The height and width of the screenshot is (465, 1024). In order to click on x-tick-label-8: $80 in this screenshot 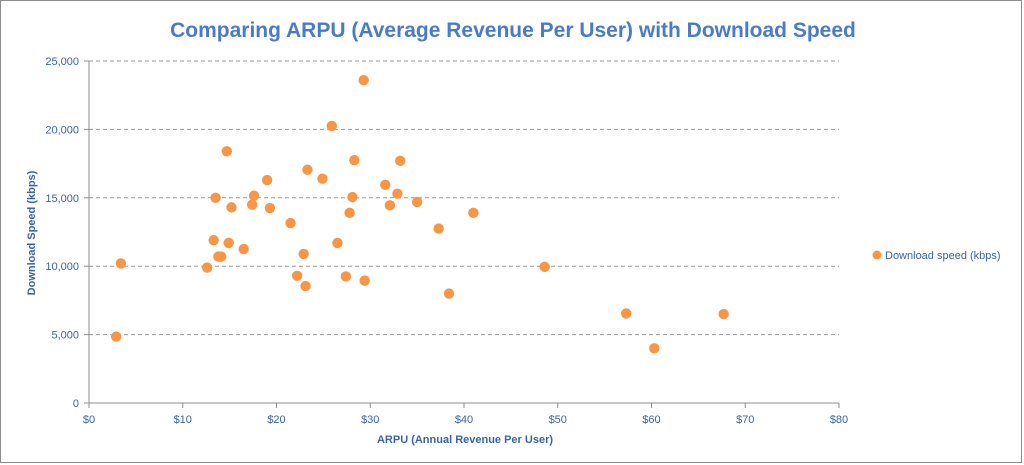, I will do `click(839, 420)`.